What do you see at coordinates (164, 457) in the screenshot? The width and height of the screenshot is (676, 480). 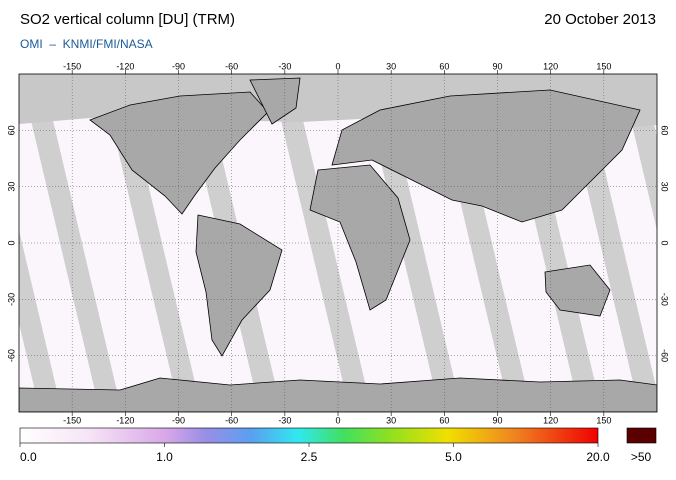 I see `colorbar-tick-label: 1.0` at bounding box center [164, 457].